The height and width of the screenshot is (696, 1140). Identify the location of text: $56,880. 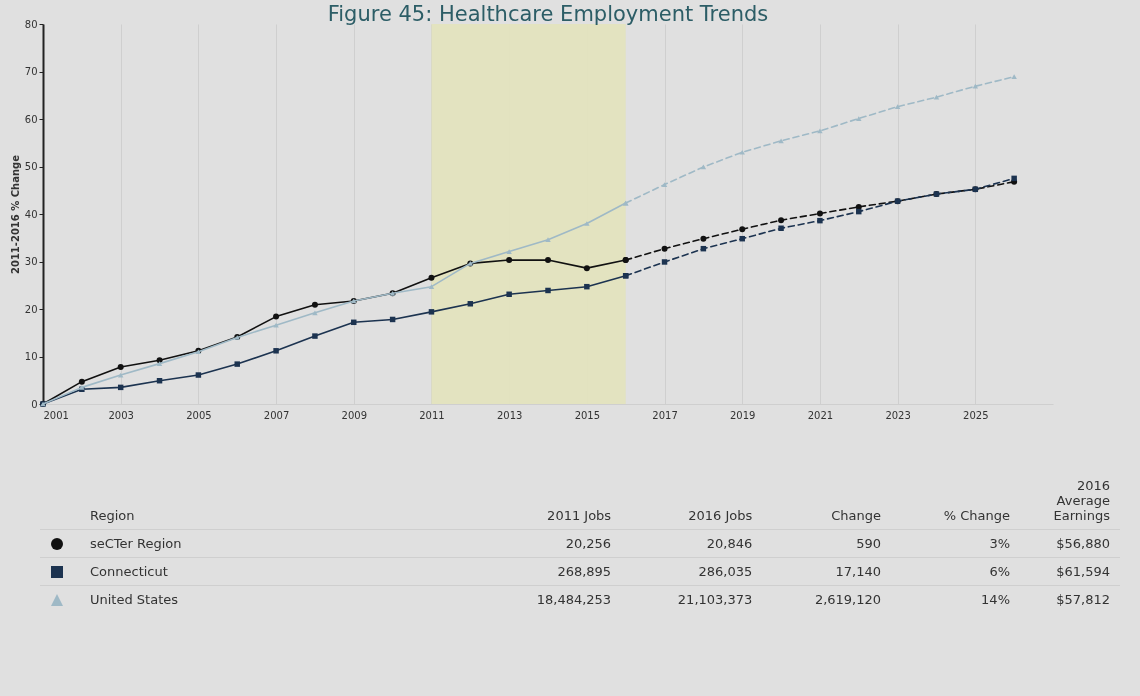
(1070, 543).